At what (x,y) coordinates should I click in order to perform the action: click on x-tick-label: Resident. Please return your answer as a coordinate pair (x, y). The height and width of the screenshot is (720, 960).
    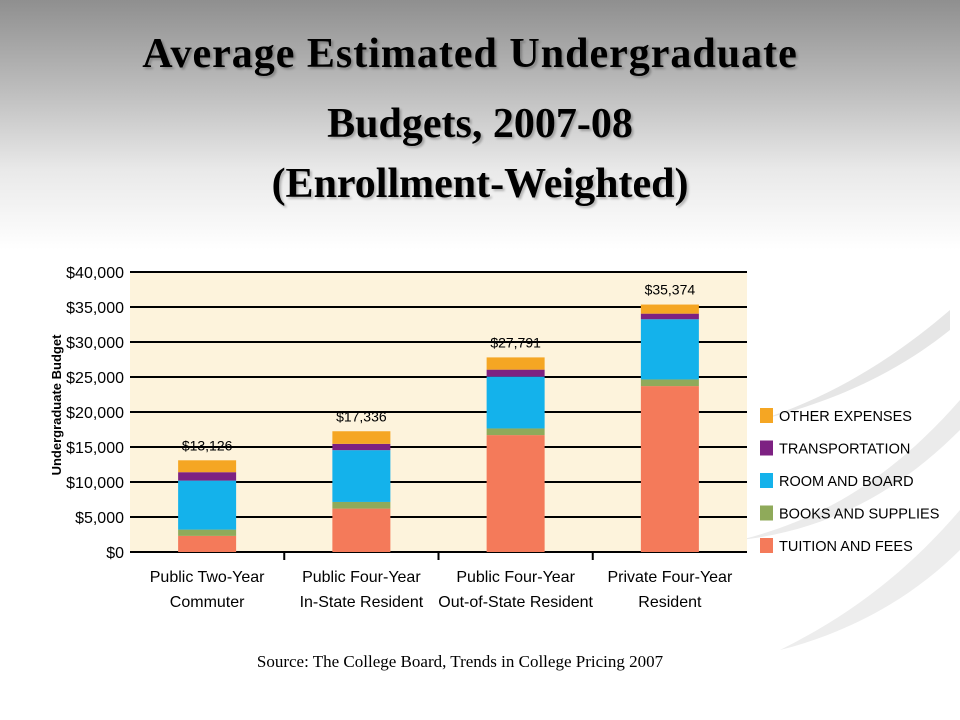
    Looking at the image, I should click on (670, 602).